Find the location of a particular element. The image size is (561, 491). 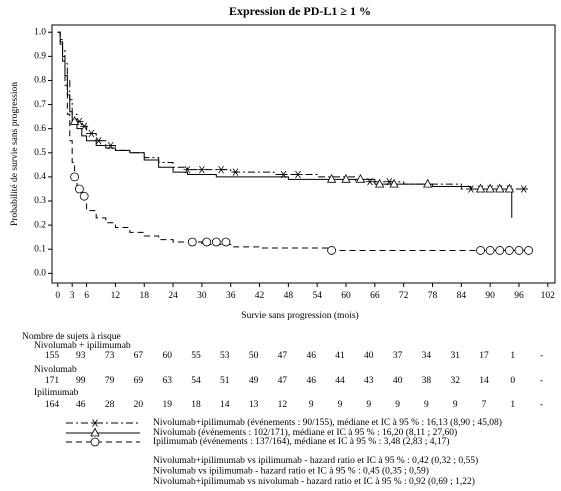

x-tick-label: 24 is located at coordinates (173, 296).